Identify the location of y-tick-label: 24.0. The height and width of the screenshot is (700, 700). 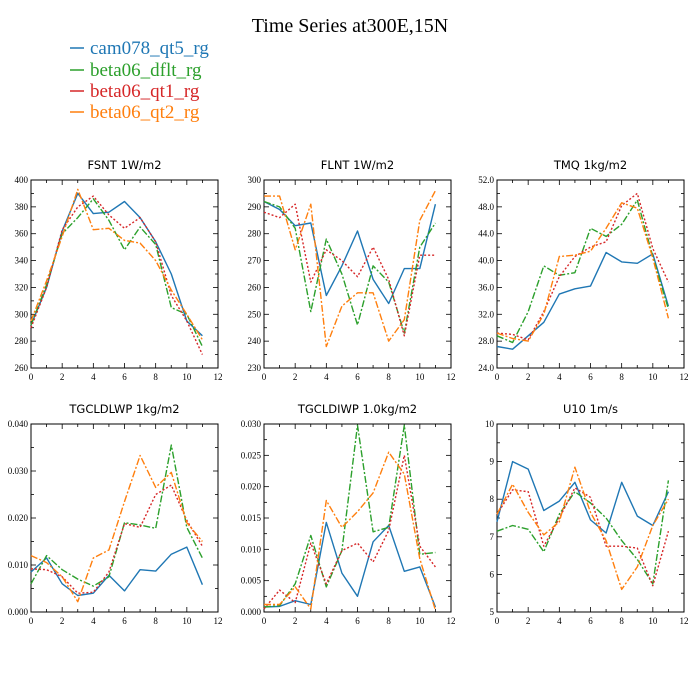
(486, 368).